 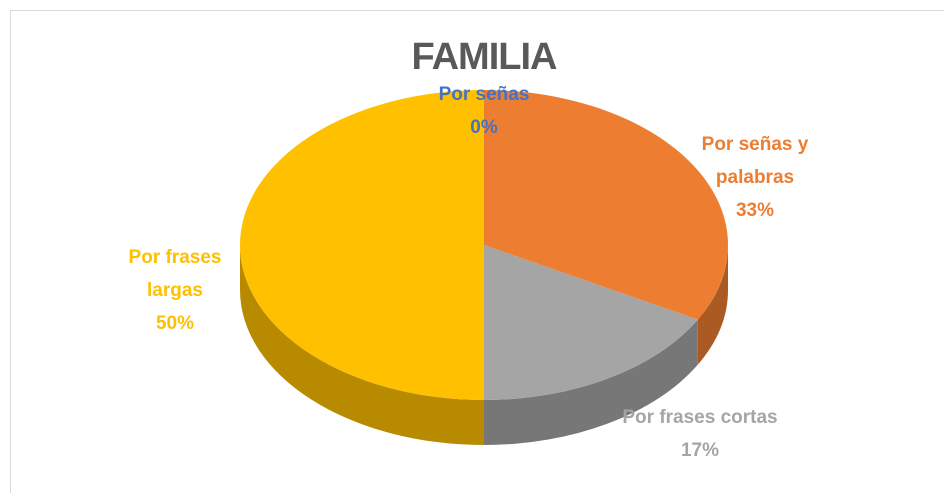 I want to click on chart-title: FAMILIA, so click(x=484, y=57).